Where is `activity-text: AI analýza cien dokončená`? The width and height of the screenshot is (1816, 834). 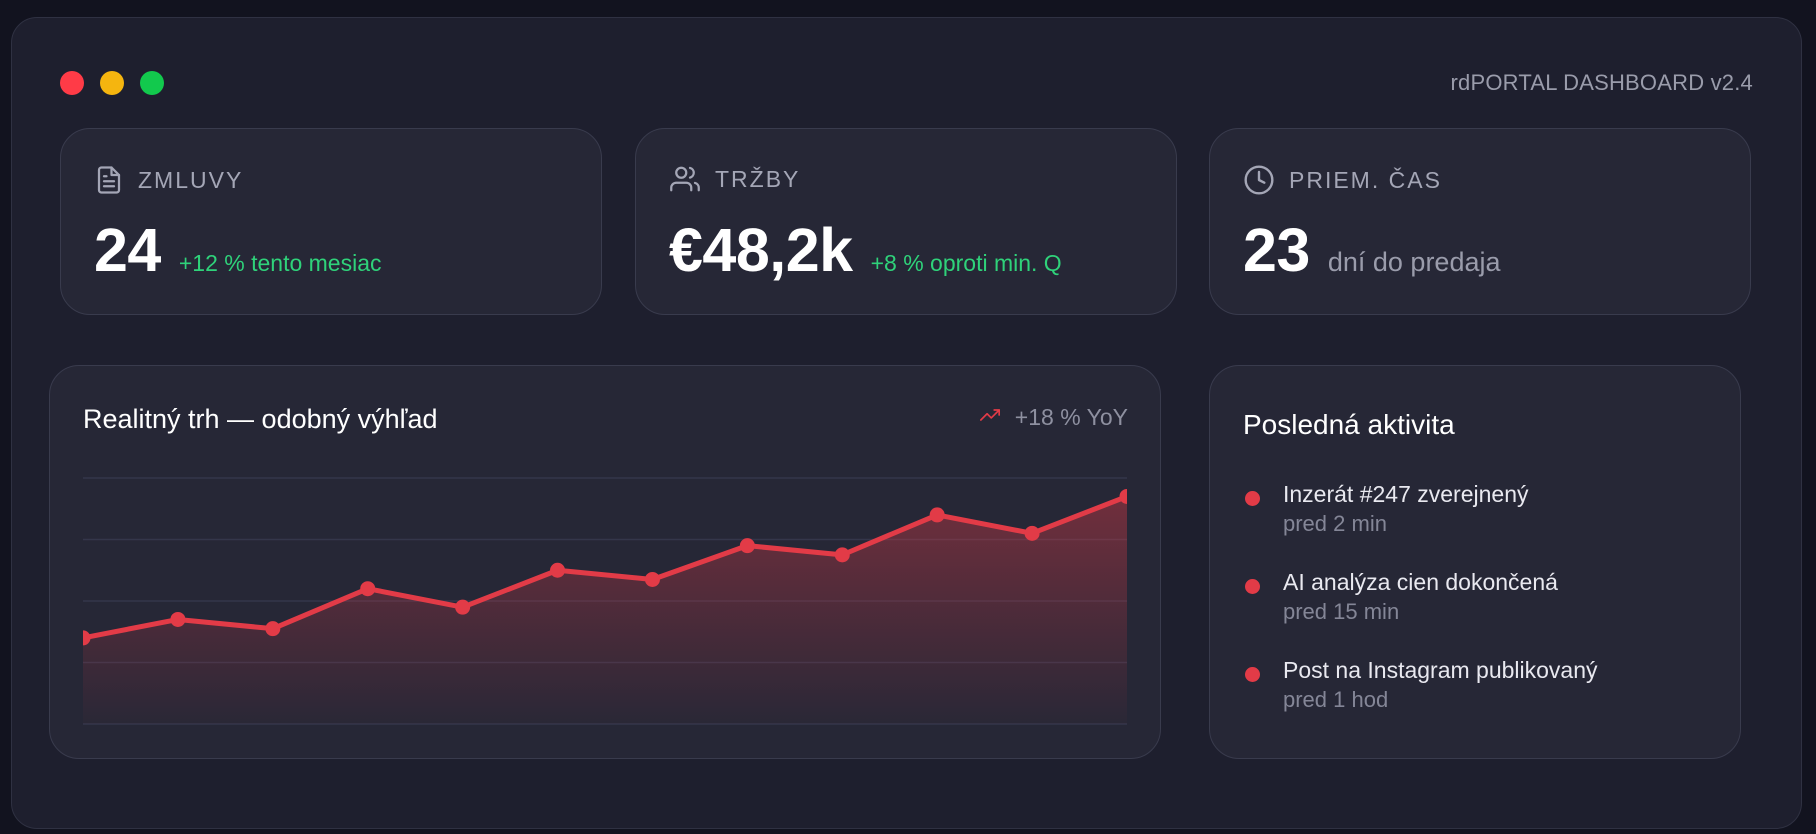 activity-text: AI analýza cien dokončená is located at coordinates (1420, 582).